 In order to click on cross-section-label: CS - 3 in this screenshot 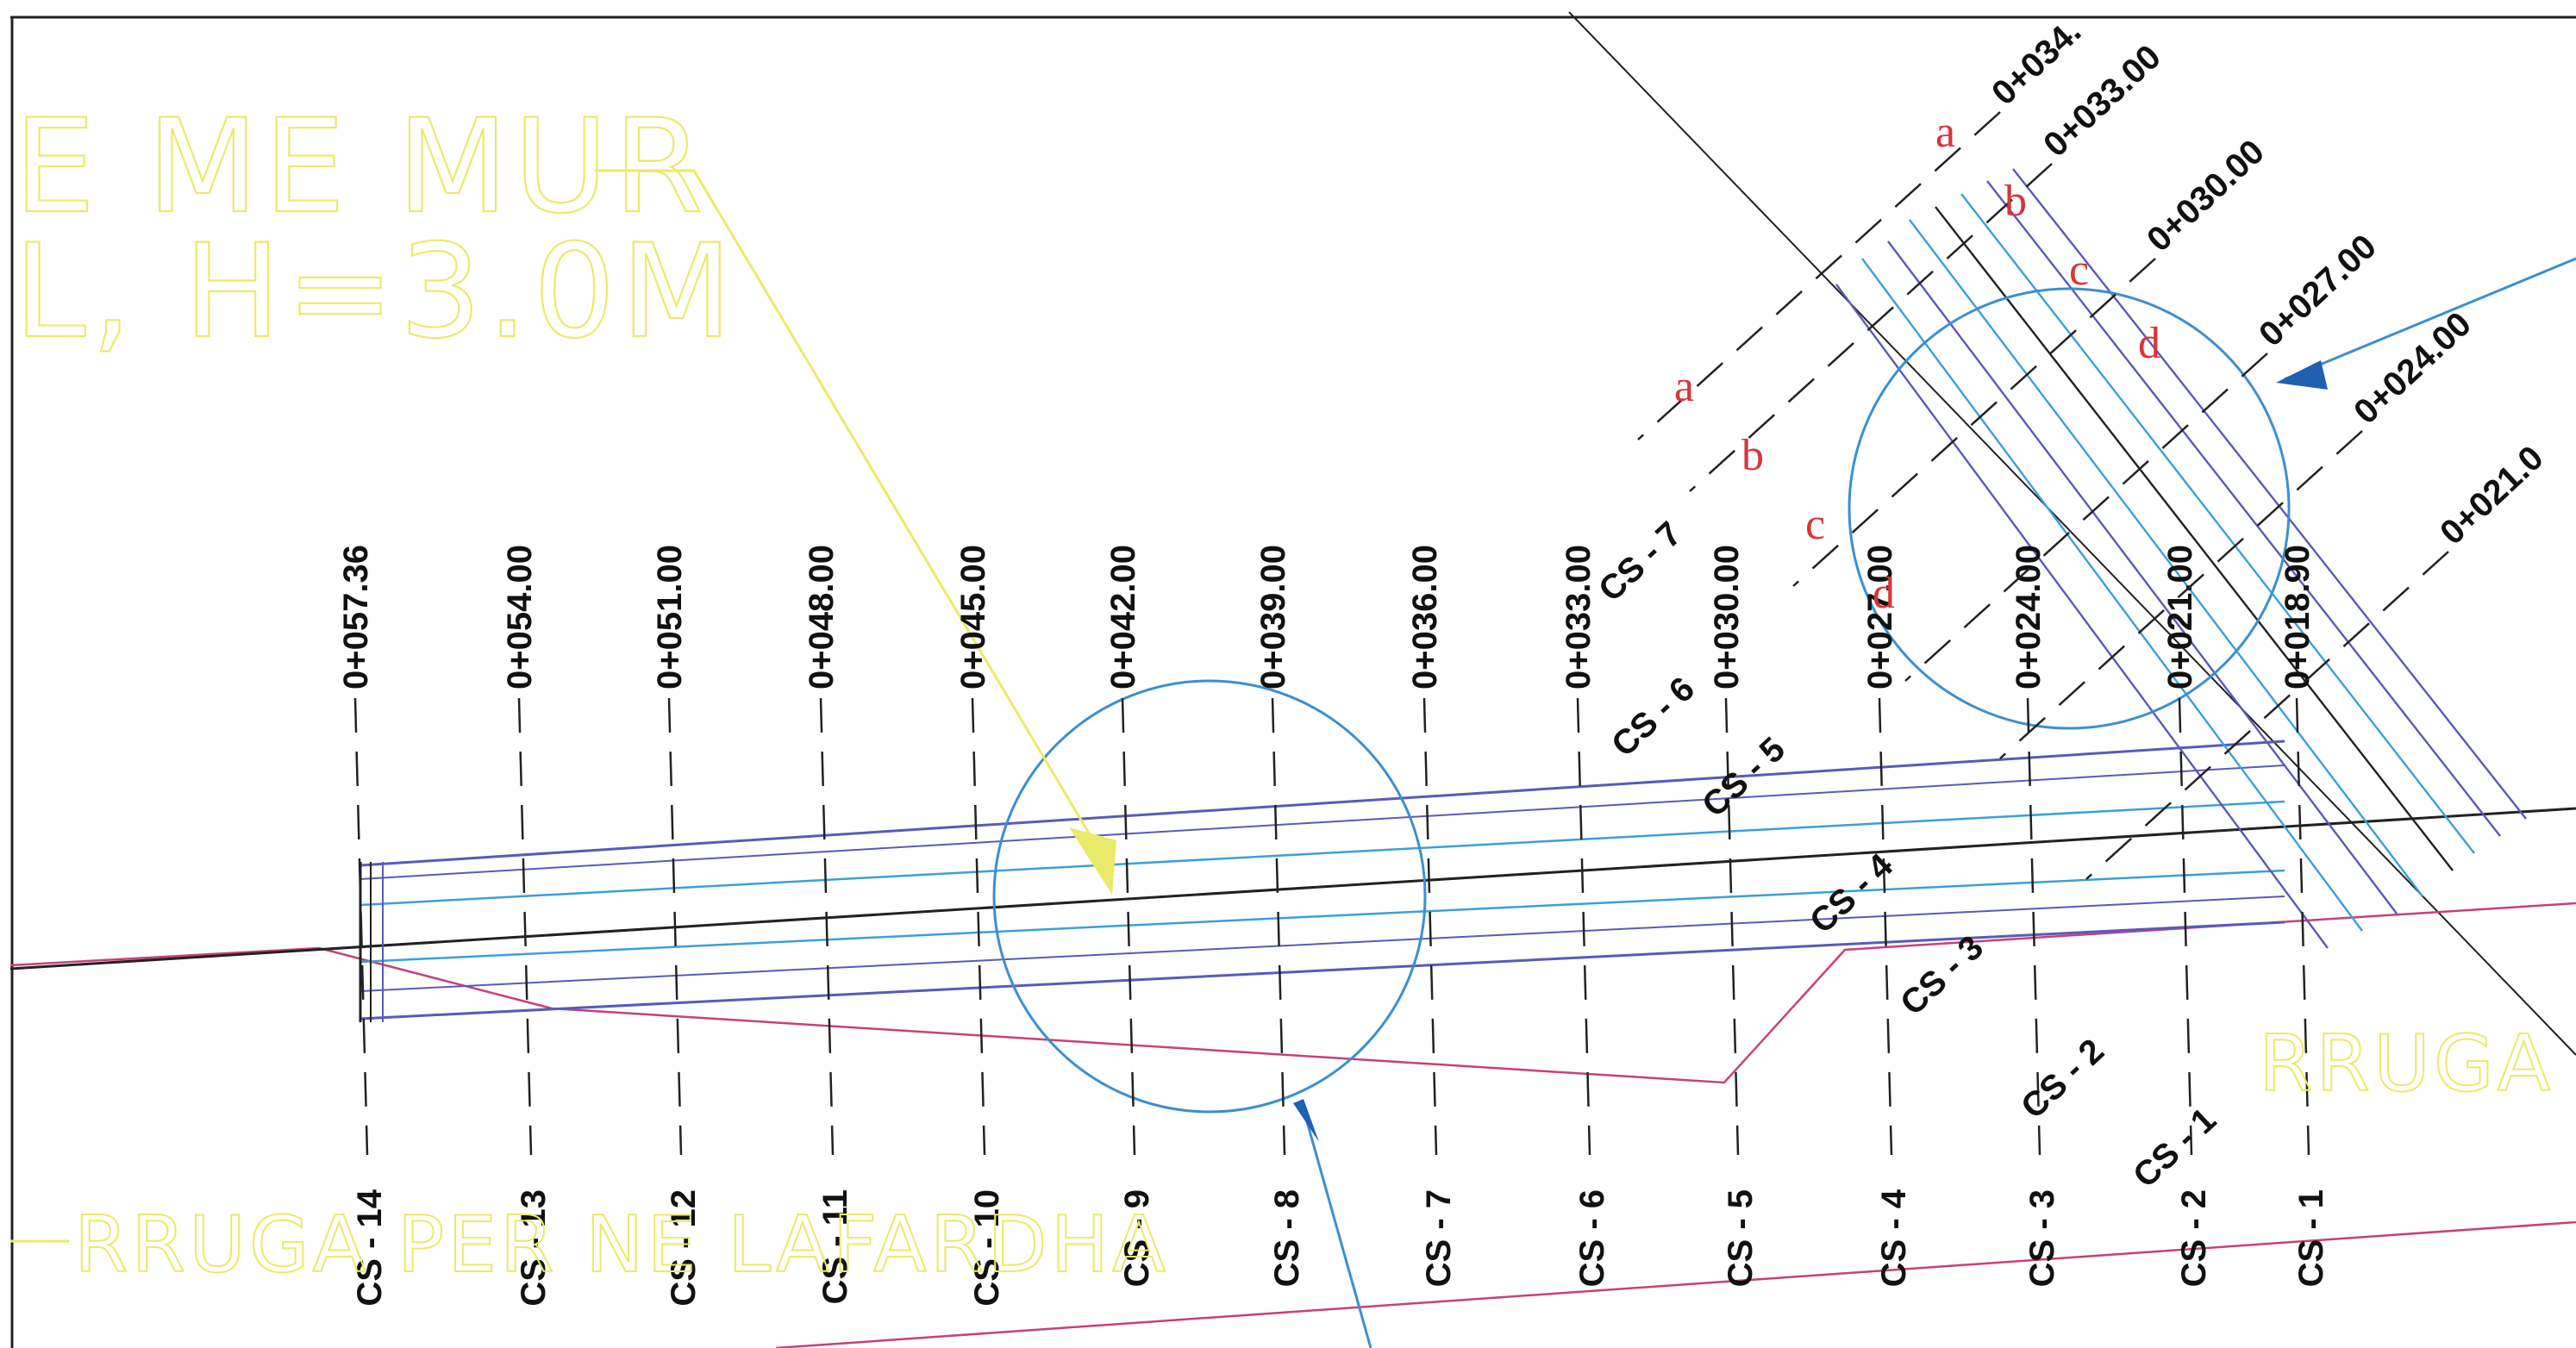, I will do `click(2042, 1238)`.